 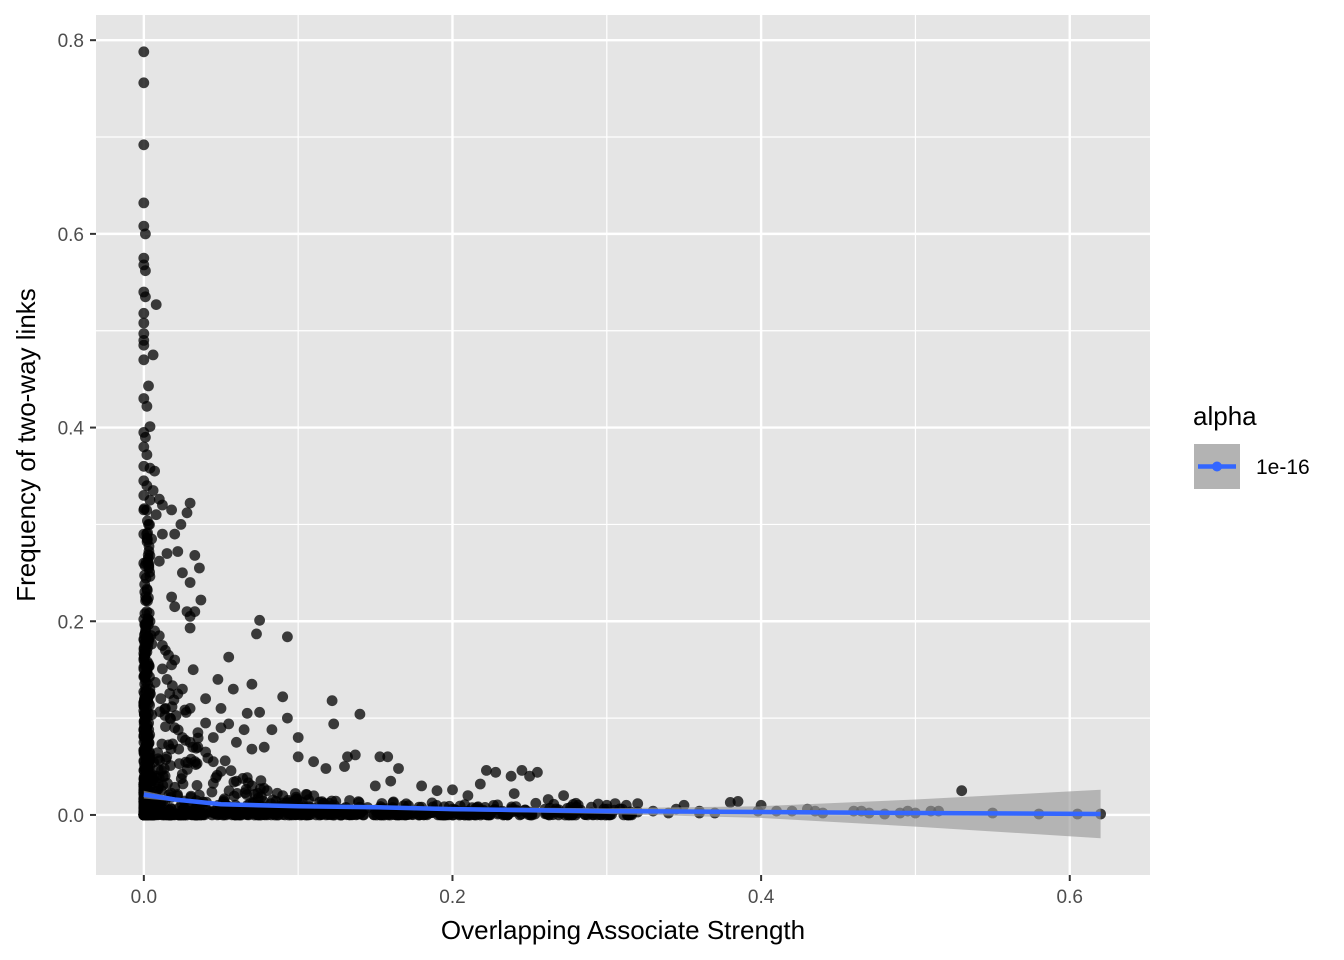 I want to click on x-tick-label: 0.4, so click(x=761, y=897).